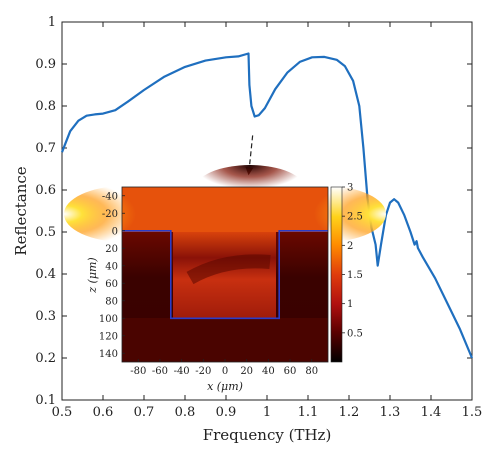 This screenshot has width=500, height=459. I want to click on colorbar-tick-label: 1.5, so click(355, 275).